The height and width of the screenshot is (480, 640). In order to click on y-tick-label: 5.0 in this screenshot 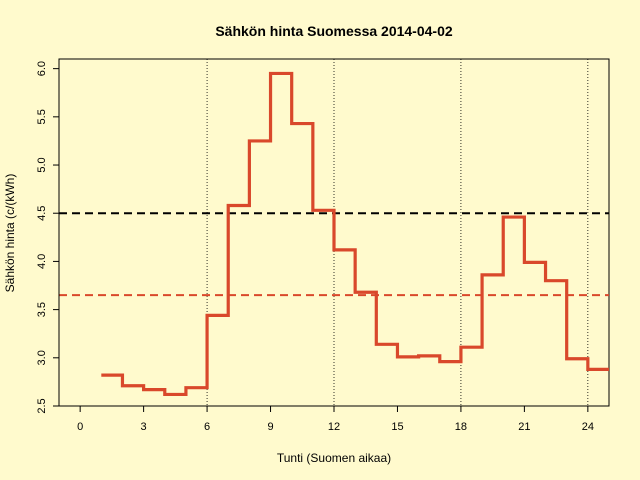, I will do `click(42, 164)`.